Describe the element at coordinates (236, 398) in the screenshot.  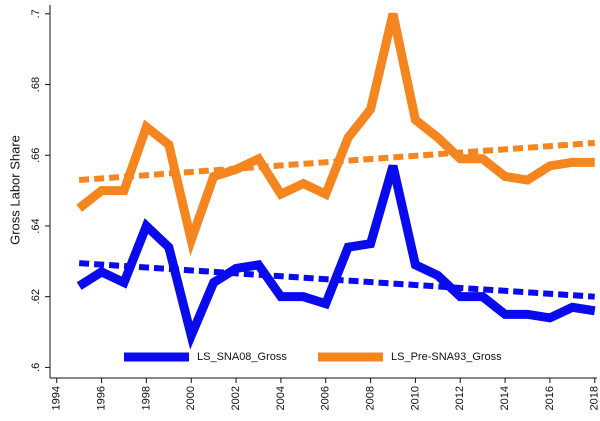
I see `x-tick-label: 2002` at that location.